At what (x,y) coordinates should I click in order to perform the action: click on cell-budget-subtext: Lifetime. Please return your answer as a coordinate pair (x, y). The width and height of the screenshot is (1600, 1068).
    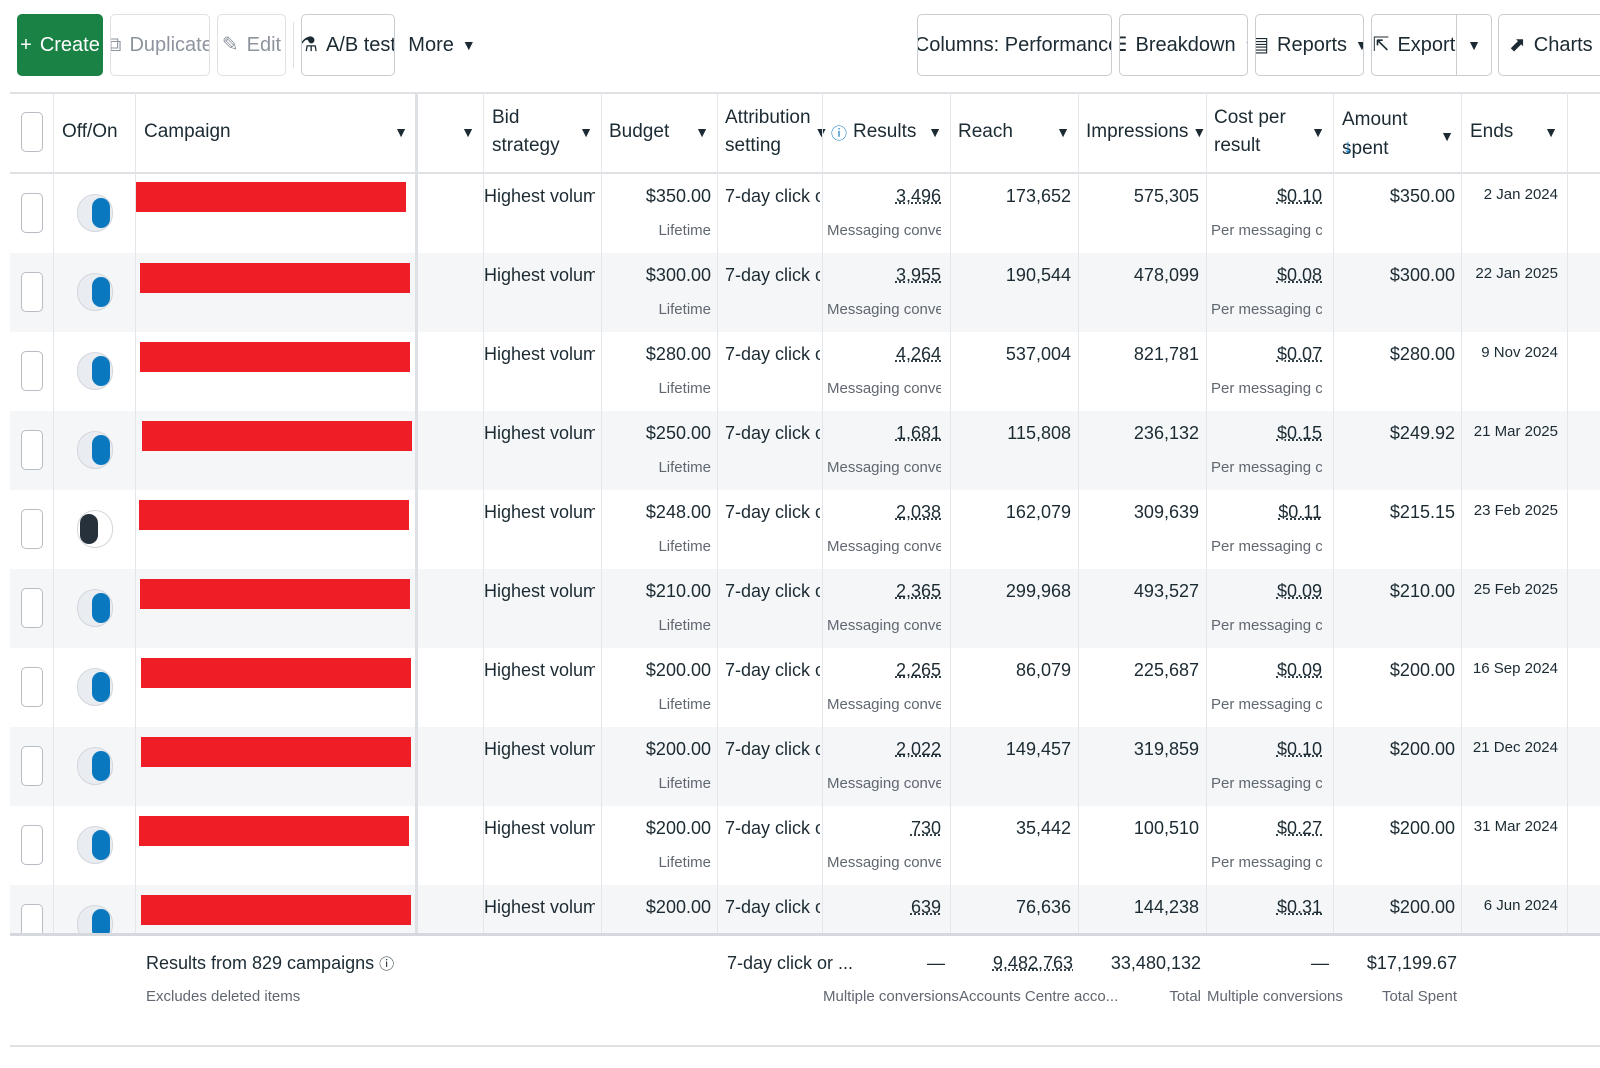
    Looking at the image, I should click on (684, 467).